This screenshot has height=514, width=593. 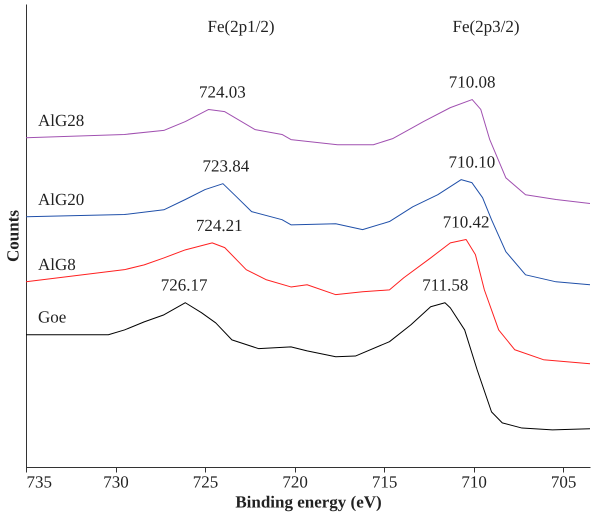 I want to click on y-axis-title: Counts, so click(x=13, y=236).